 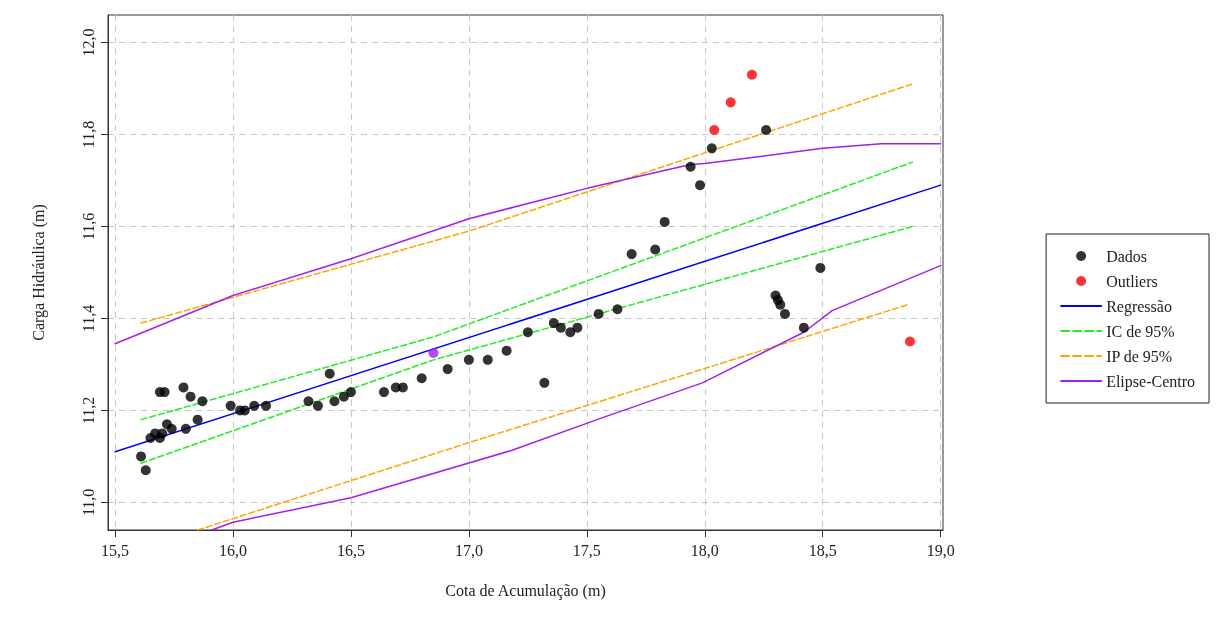 I want to click on x-tick-label: 17,5, so click(x=586, y=550).